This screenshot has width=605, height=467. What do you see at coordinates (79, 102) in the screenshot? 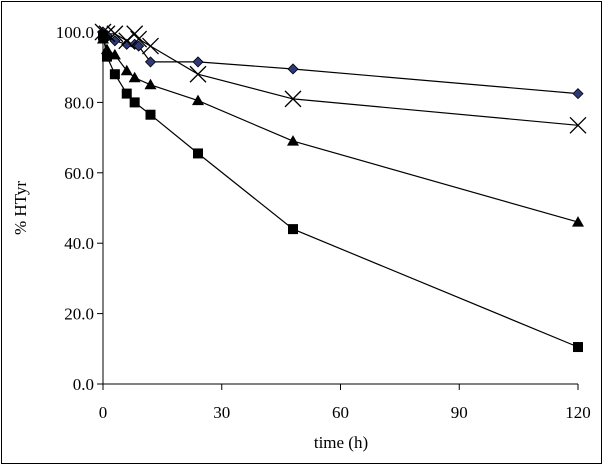
I see `y-tick-label: 80.0` at bounding box center [79, 102].